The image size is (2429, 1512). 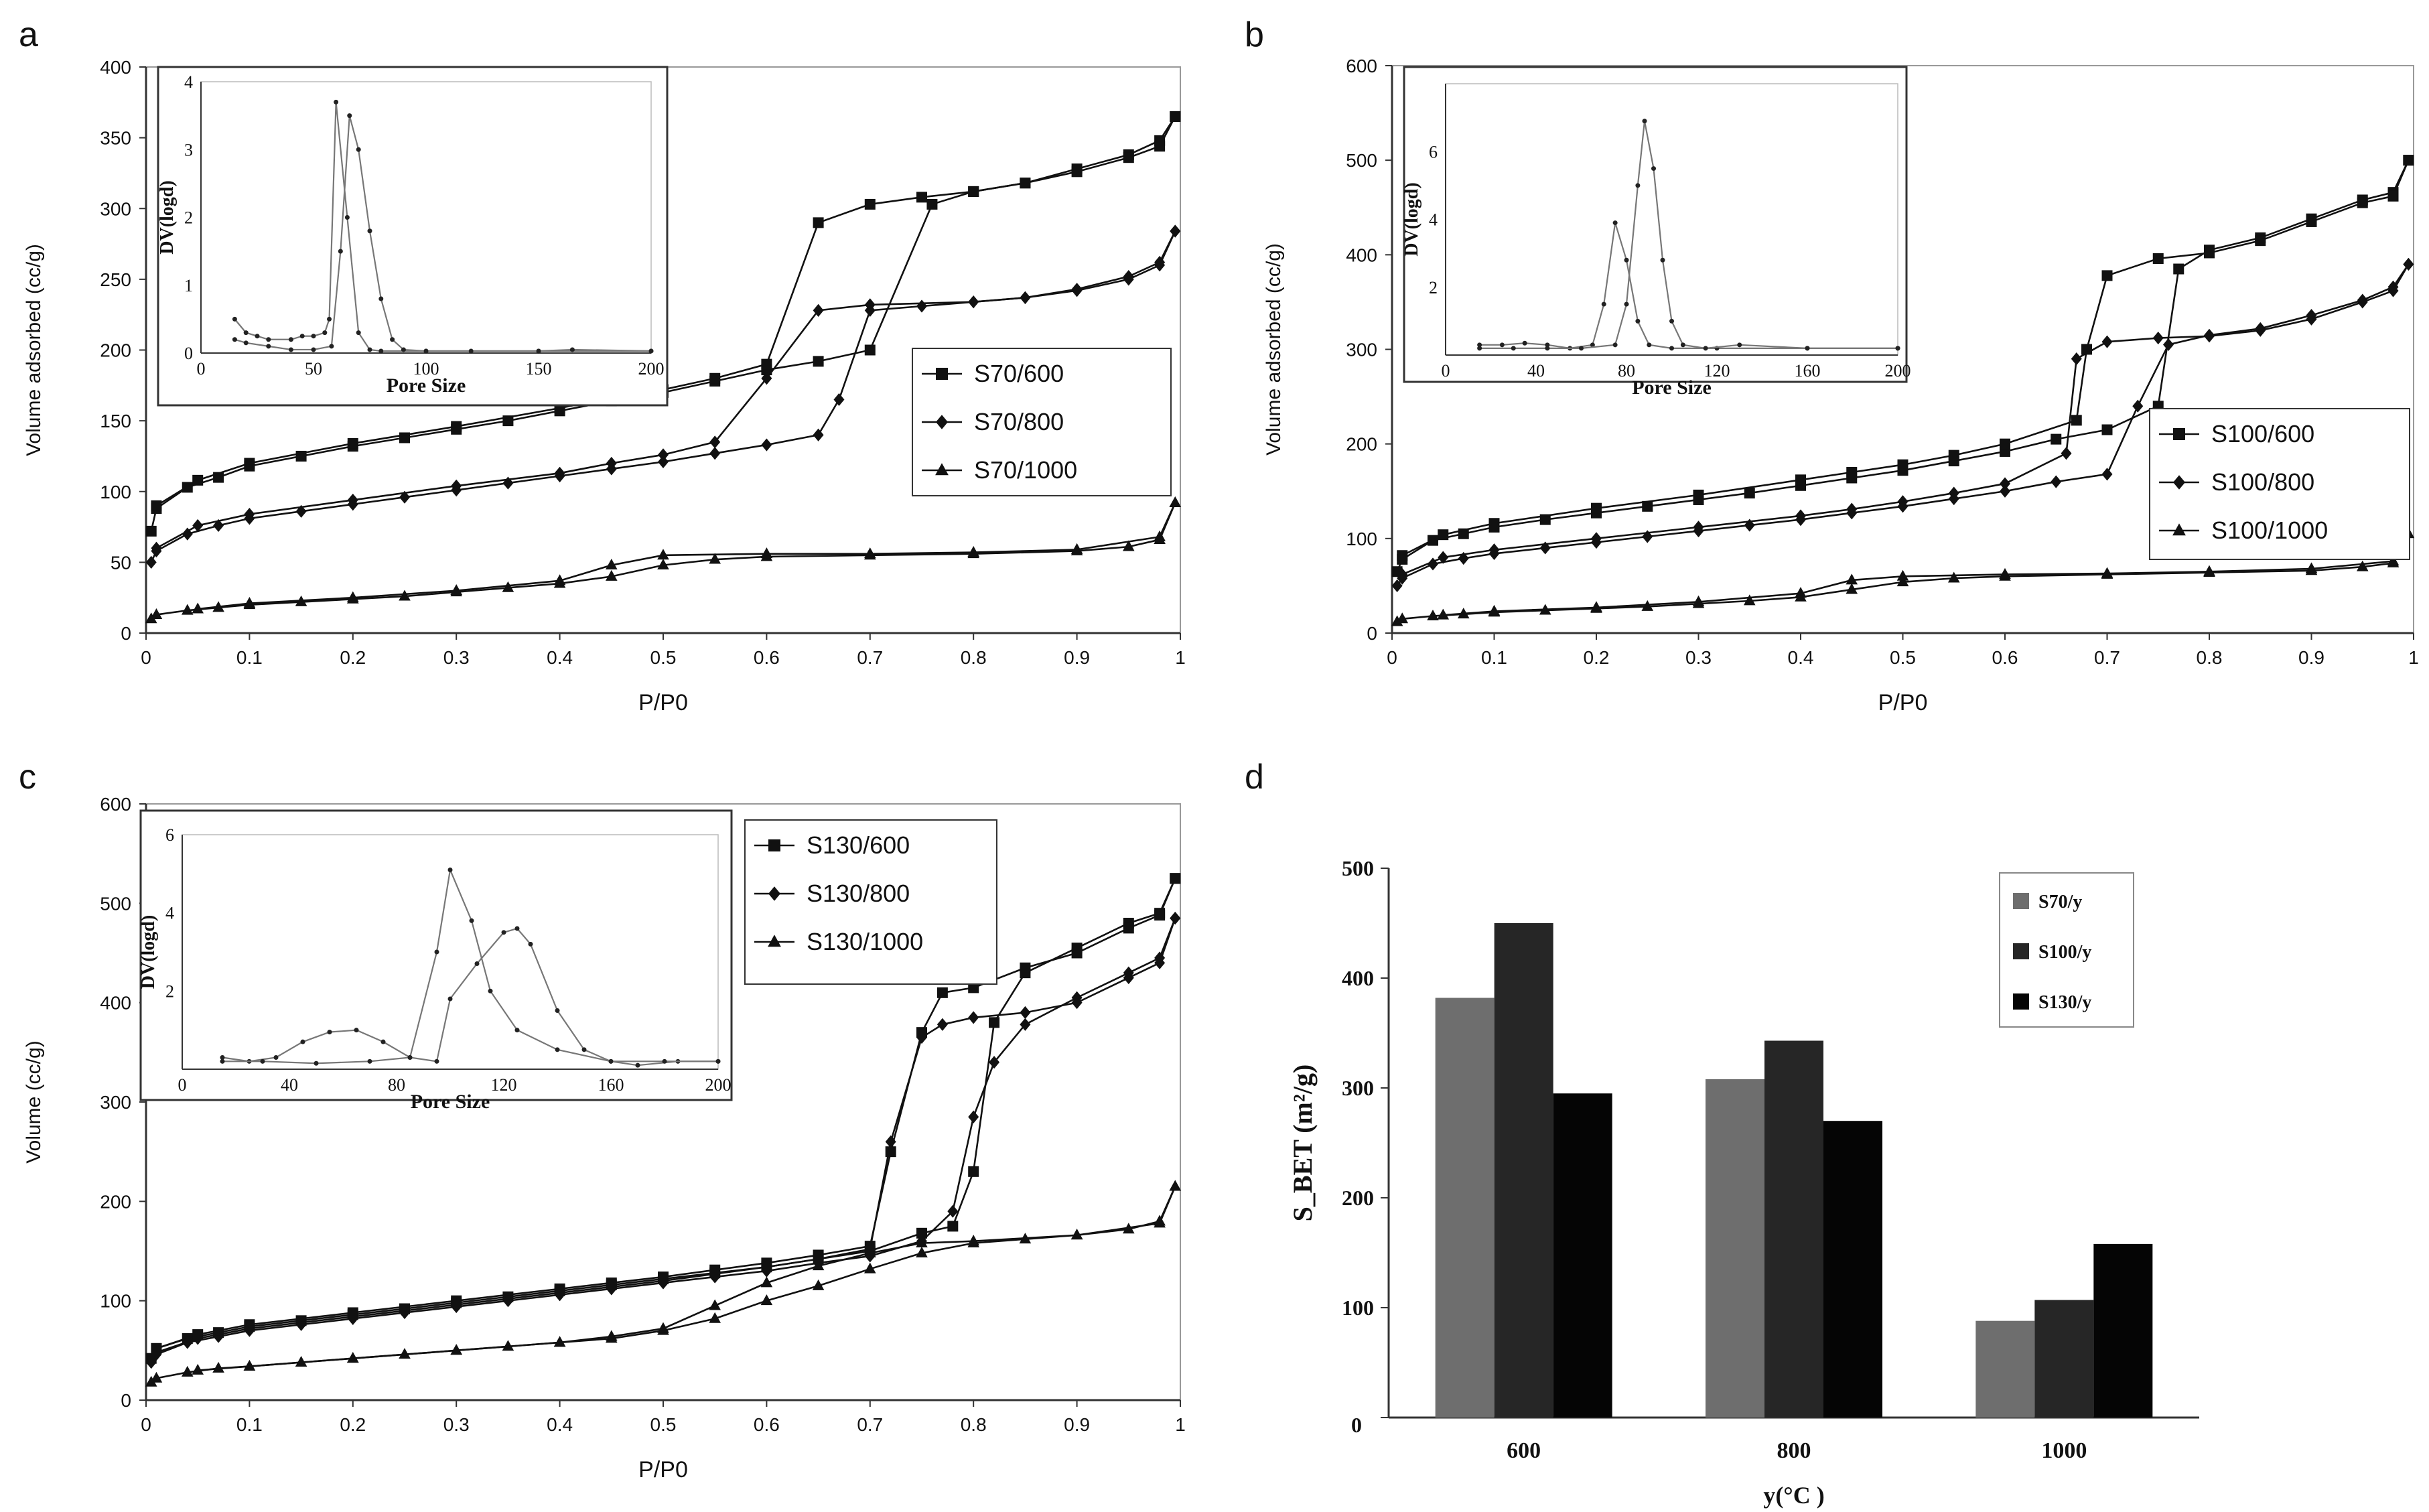 I want to click on inset-y-tick-label: 3, so click(x=188, y=149).